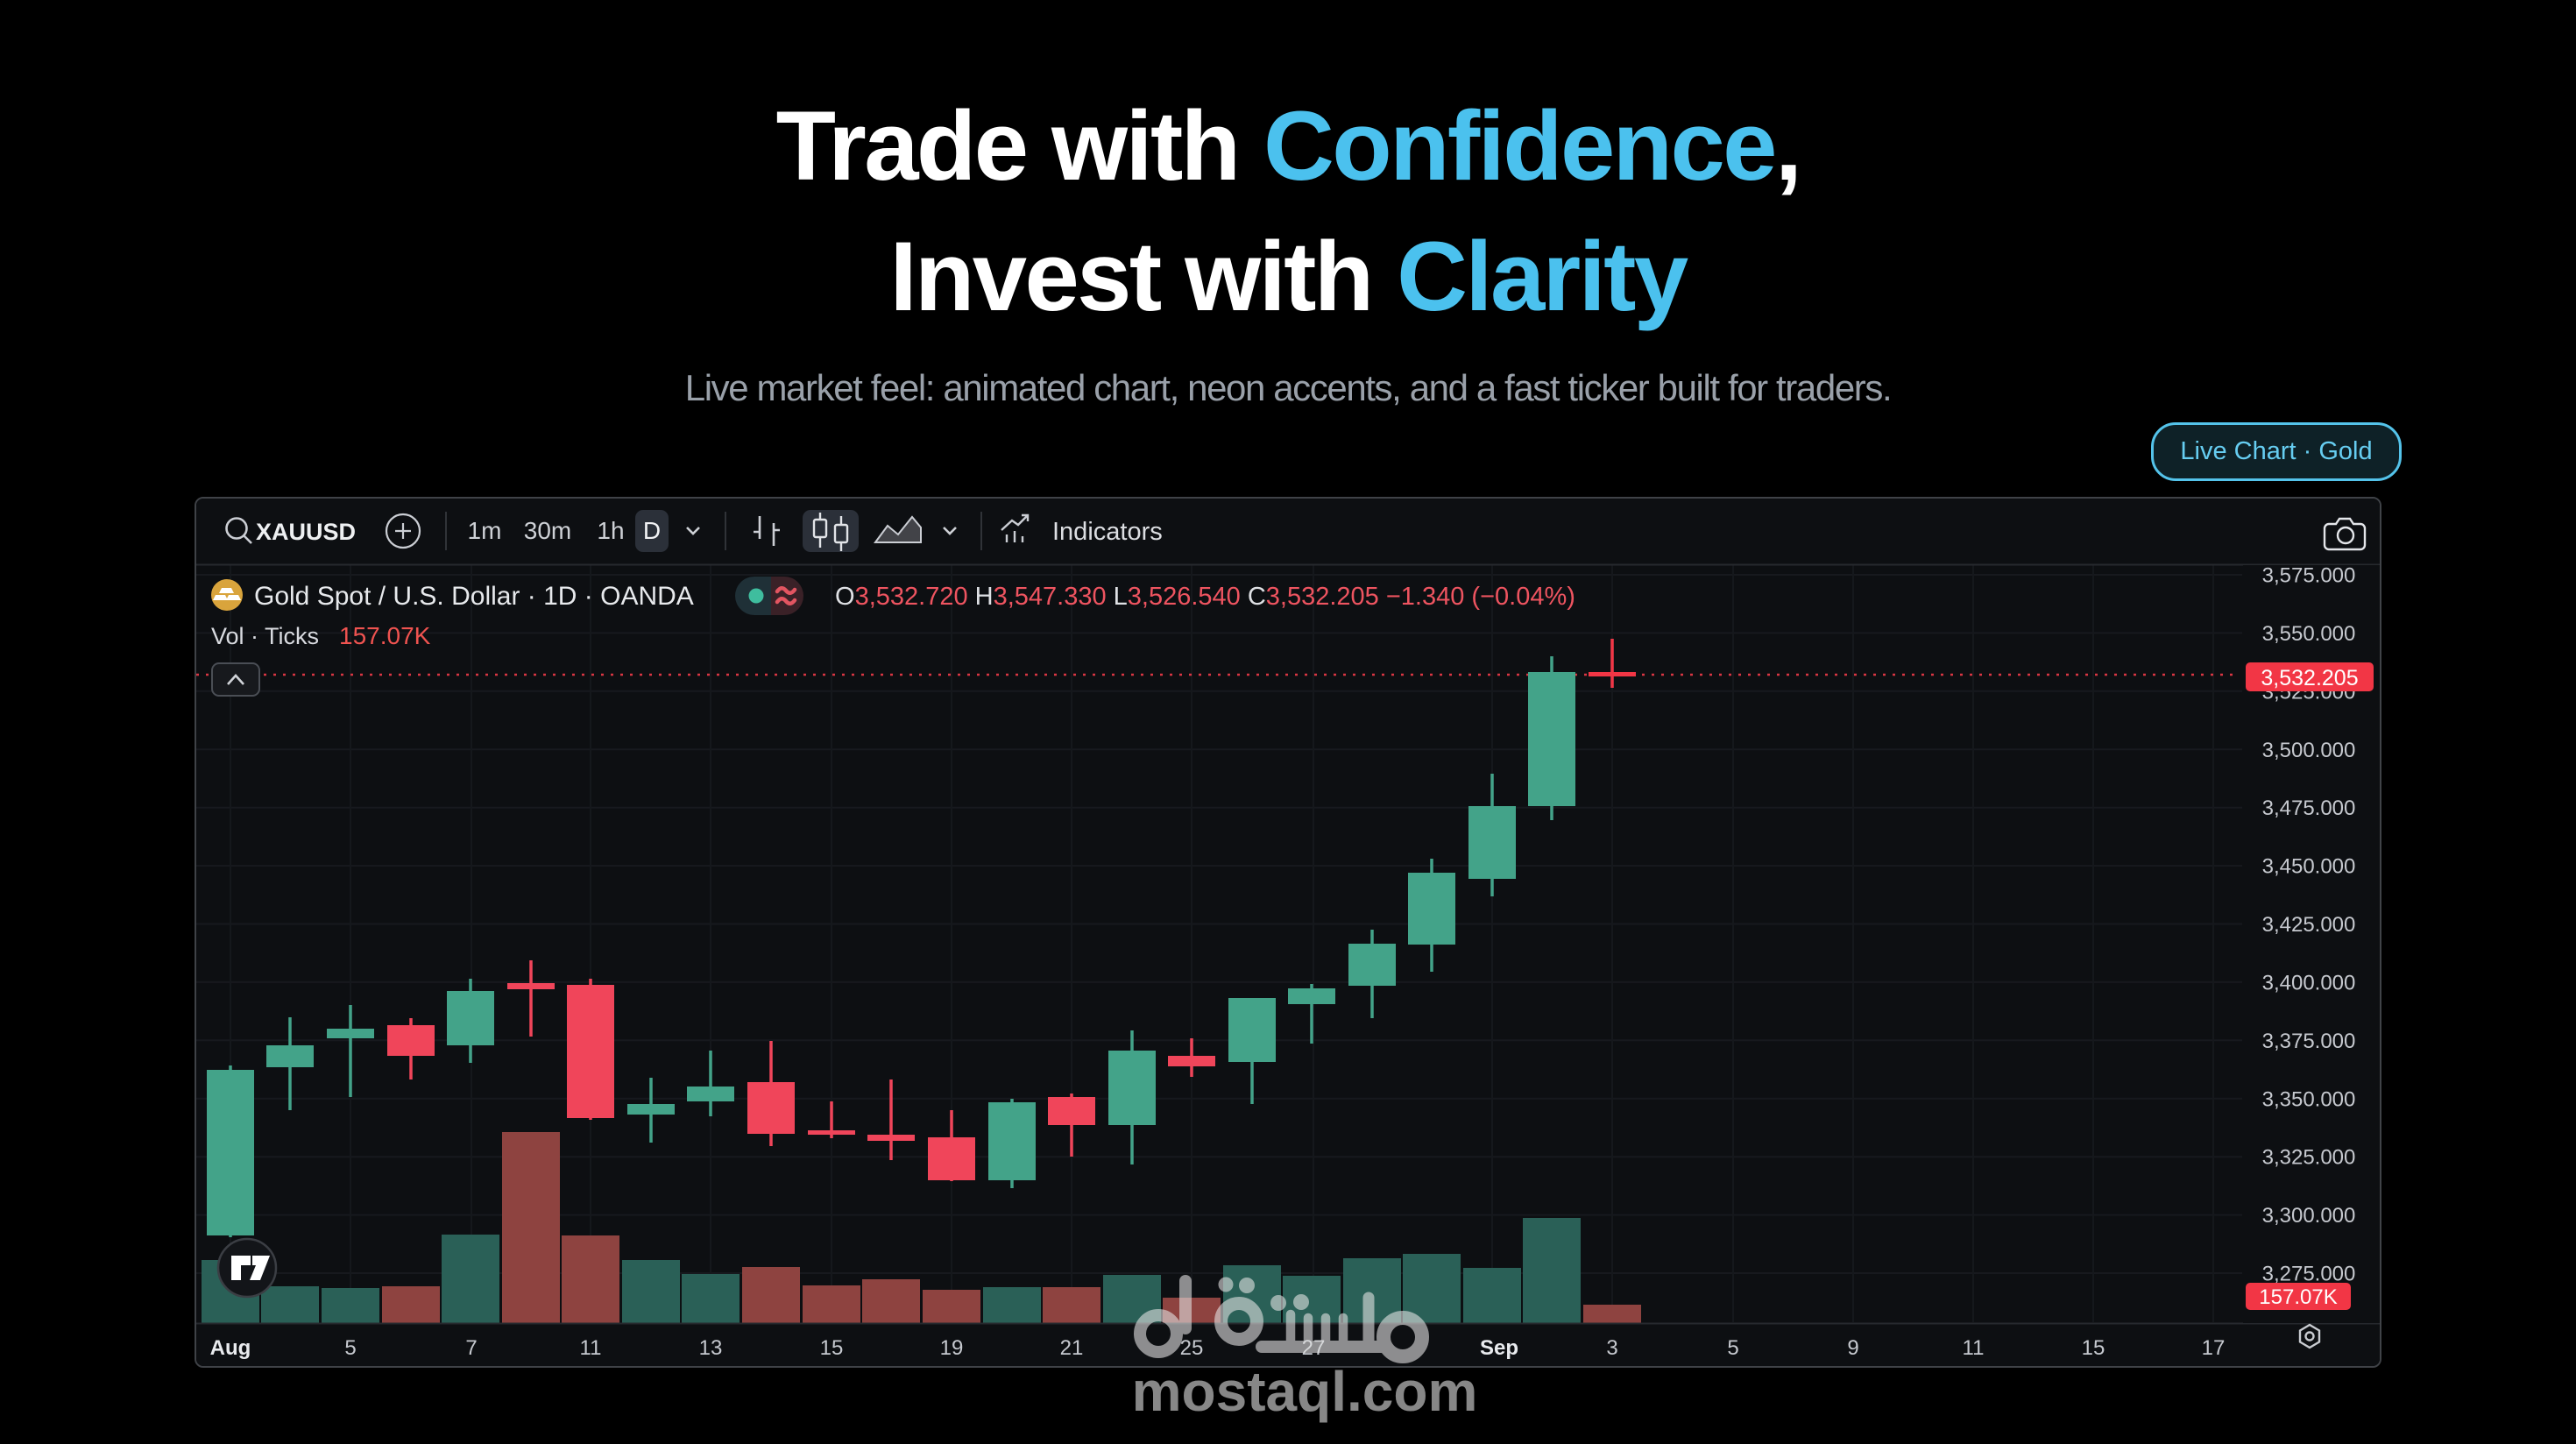 Image resolution: width=2576 pixels, height=1444 pixels. Describe the element at coordinates (2309, 678) in the screenshot. I see `svg-text: 3,532.205` at that location.